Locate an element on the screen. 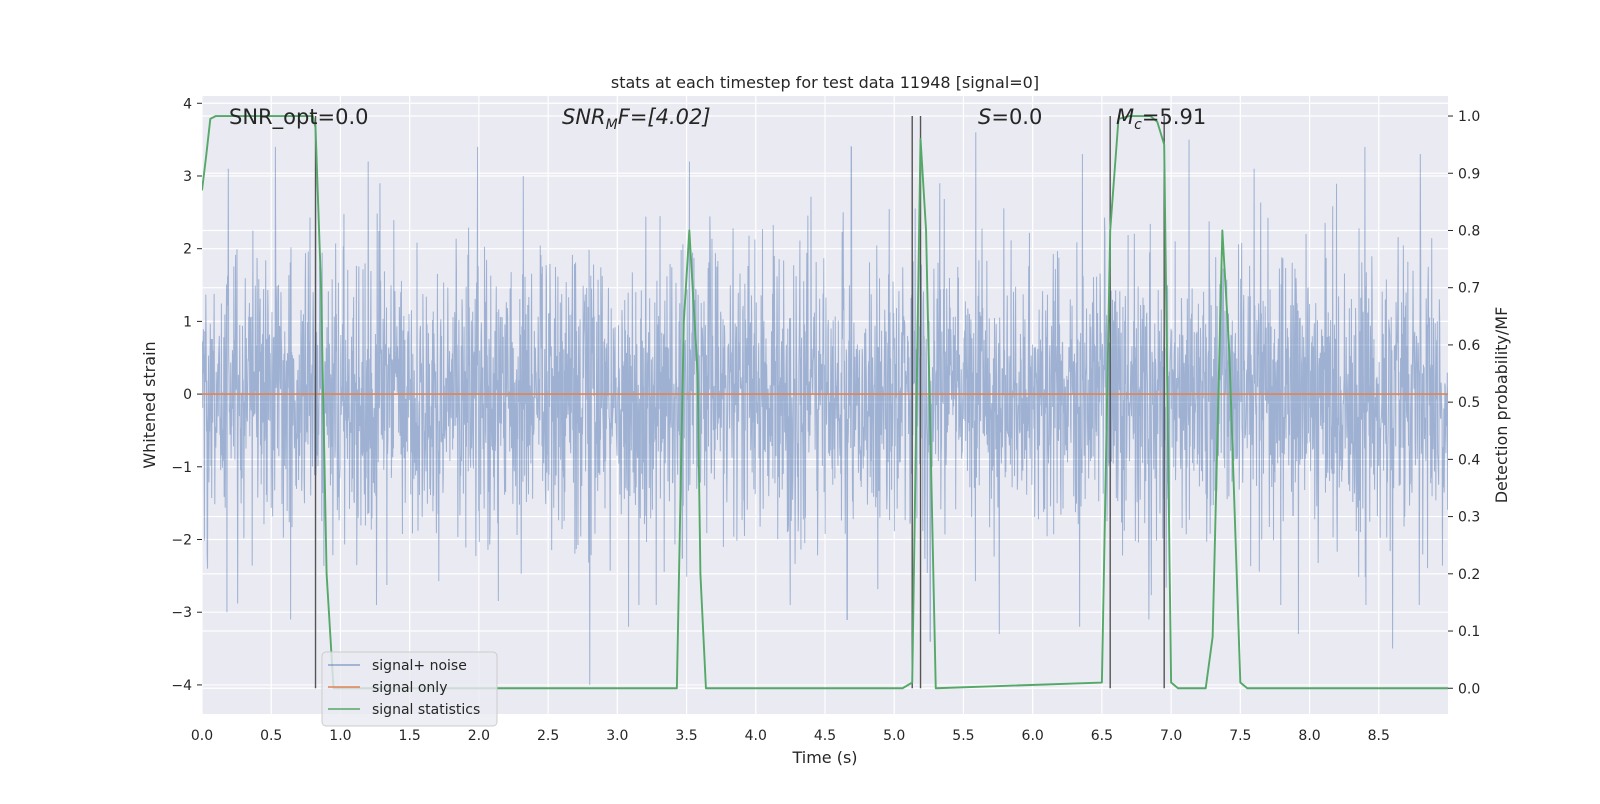 The width and height of the screenshot is (1600, 804). y-right-tick-label: 0.2 is located at coordinates (1469, 575).